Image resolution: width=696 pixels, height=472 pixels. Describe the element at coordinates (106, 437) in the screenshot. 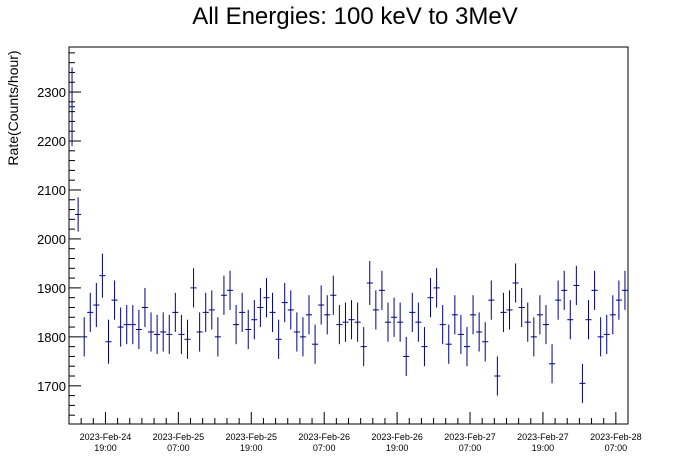

I see `x-tick-date: 2023-Feb-24` at that location.